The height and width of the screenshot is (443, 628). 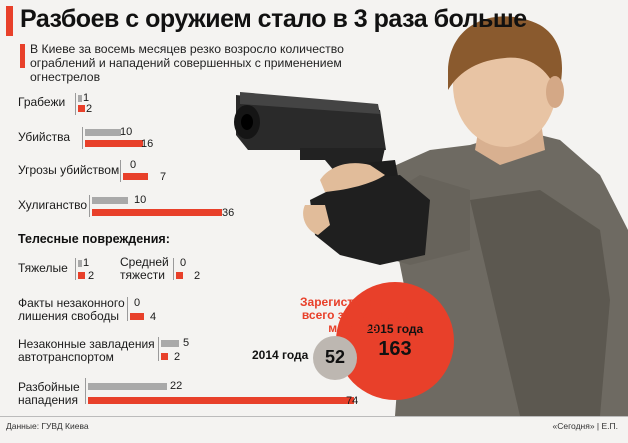 What do you see at coordinates (86, 350) in the screenshot?
I see `cat-label-car-theft: Незаконные завладения автотранспортом` at bounding box center [86, 350].